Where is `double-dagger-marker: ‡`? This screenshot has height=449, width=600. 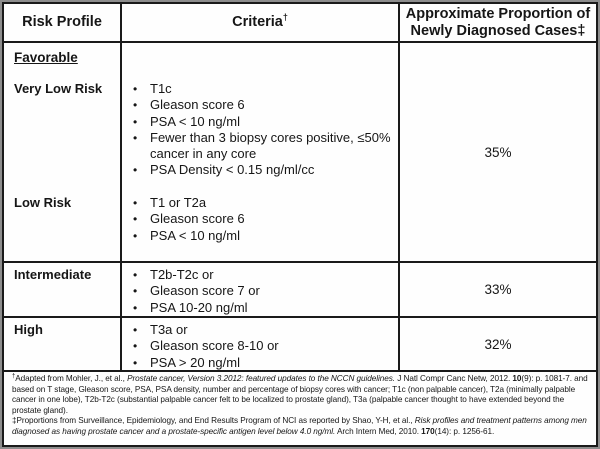 double-dagger-marker: ‡ is located at coordinates (14, 420).